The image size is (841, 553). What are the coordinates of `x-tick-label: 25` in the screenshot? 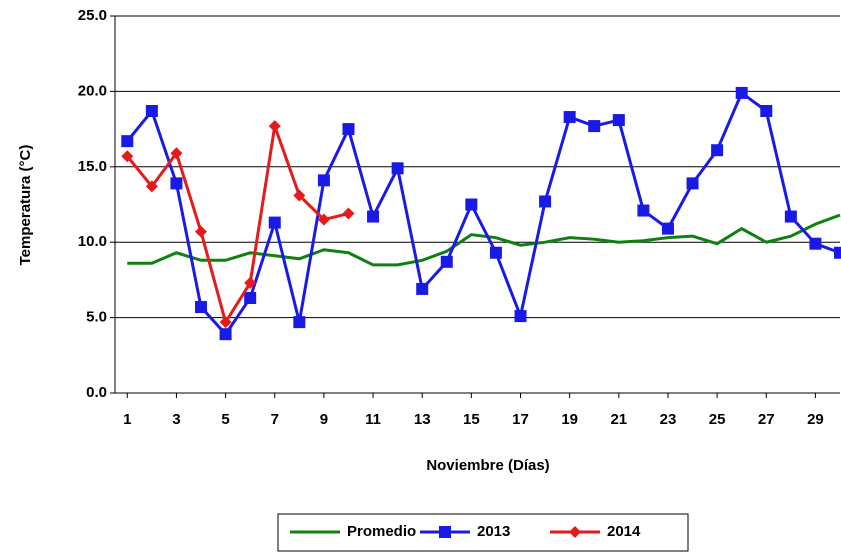 It's located at (717, 419).